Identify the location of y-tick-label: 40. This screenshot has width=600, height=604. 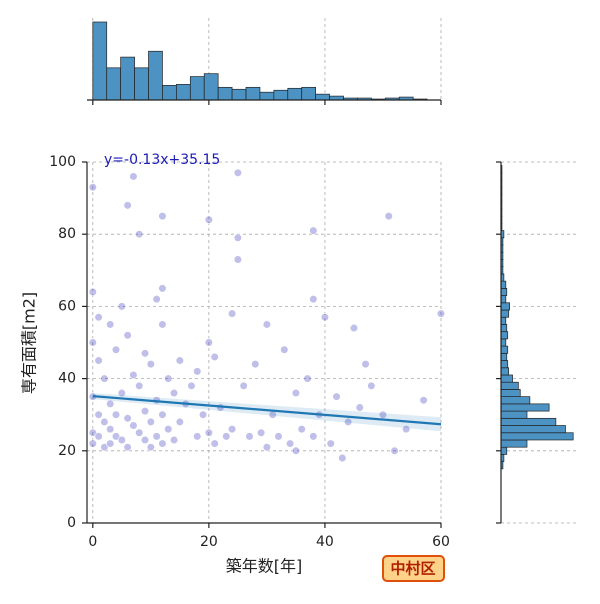
(67, 379).